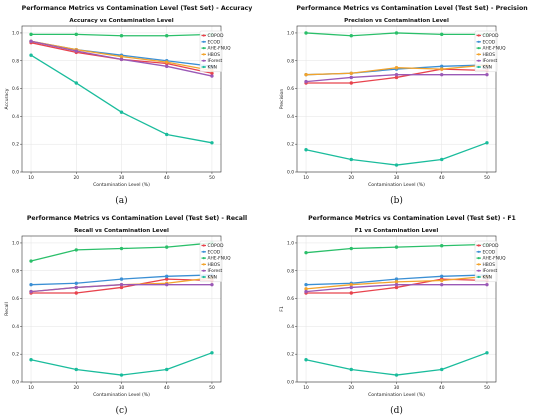  What do you see at coordinates (121, 231) in the screenshot?
I see `chart-title: Recall vs Contamination Level` at bounding box center [121, 231].